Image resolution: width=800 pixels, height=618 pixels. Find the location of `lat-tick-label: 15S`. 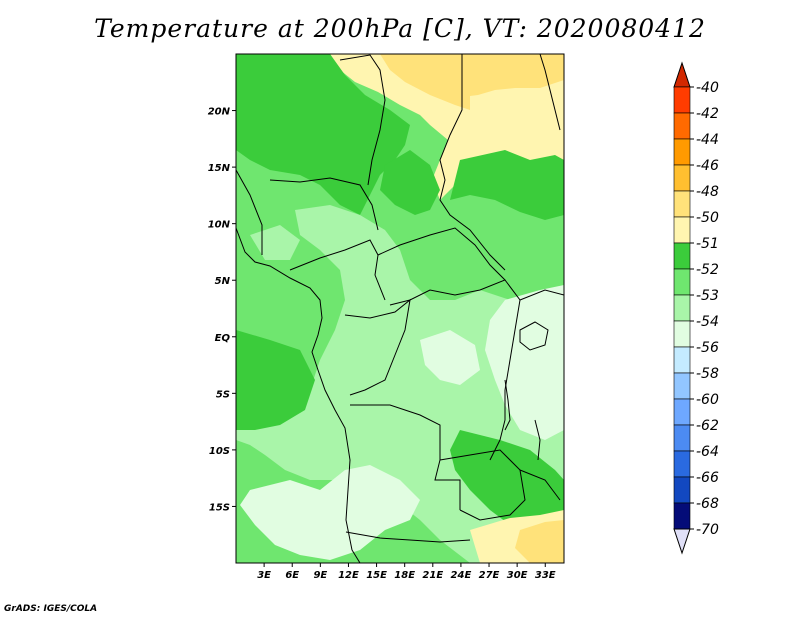

lat-tick-label: 15S is located at coordinates (219, 507).